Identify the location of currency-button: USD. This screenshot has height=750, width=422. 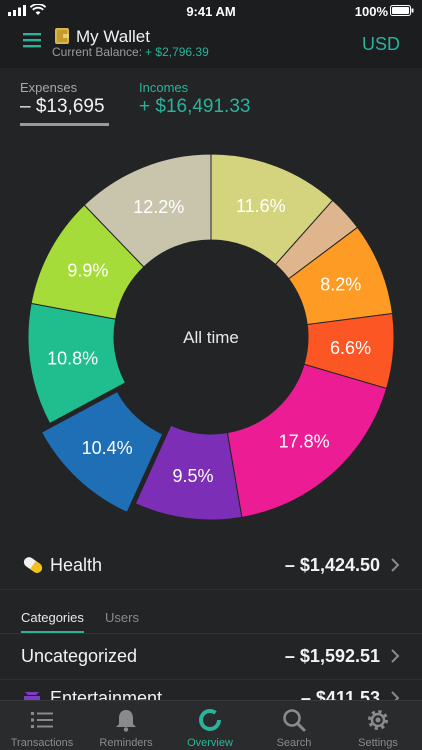
(380, 44).